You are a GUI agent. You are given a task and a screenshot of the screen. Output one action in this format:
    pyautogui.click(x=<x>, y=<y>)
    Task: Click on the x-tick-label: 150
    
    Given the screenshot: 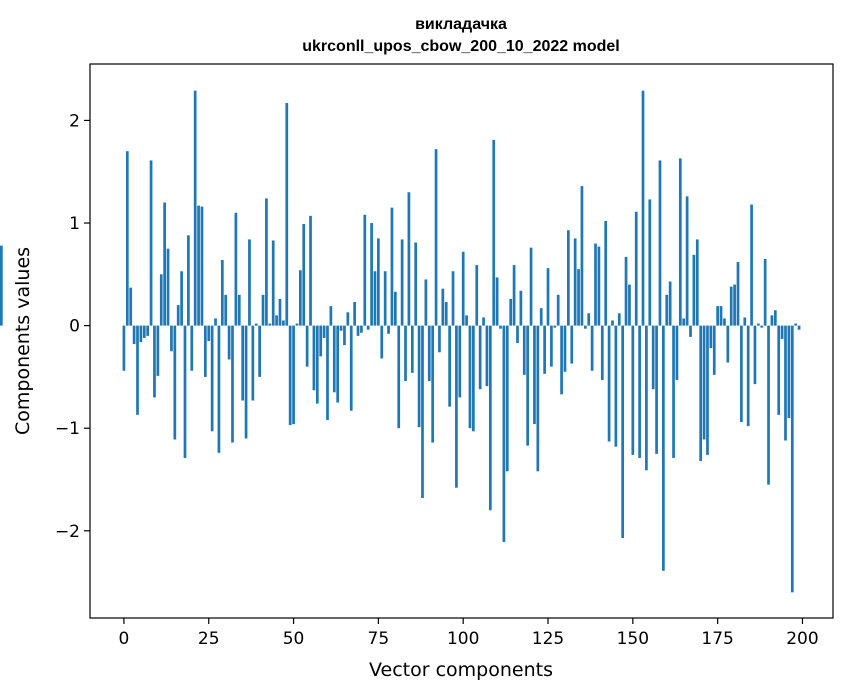 What is the action you would take?
    pyautogui.click(x=633, y=639)
    